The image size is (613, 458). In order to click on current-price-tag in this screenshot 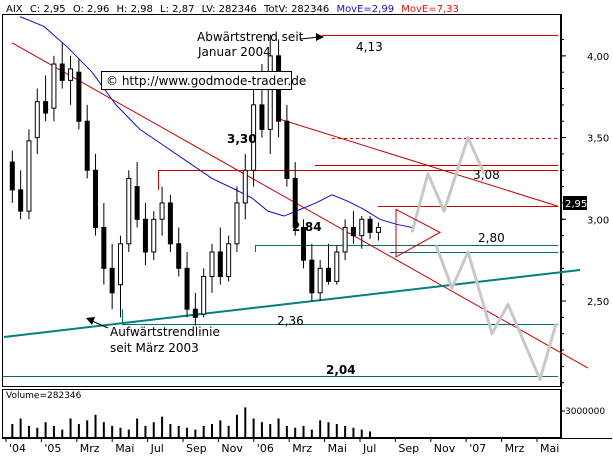, I will do `click(575, 203)`.